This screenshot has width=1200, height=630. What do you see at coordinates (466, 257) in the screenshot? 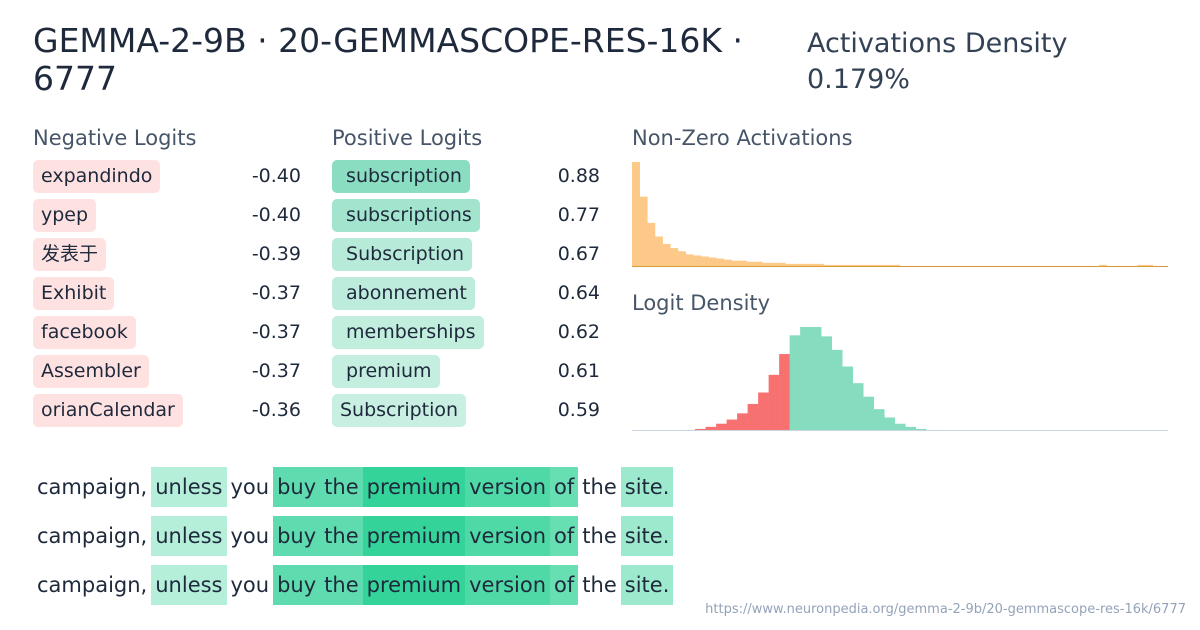
I see `list-item: Subscription 0.67` at bounding box center [466, 257].